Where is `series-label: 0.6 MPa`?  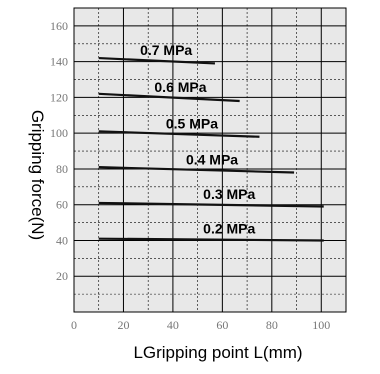
series-label: 0.6 MPa is located at coordinates (180, 87).